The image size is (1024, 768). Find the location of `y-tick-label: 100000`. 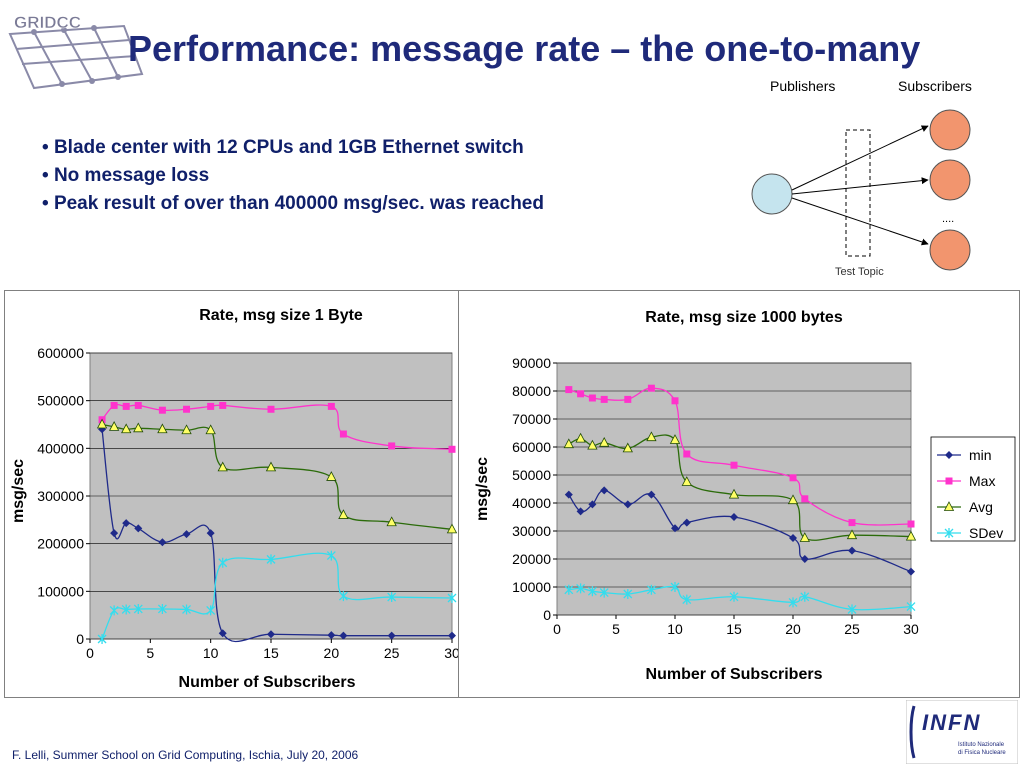

y-tick-label: 100000 is located at coordinates (60, 591).